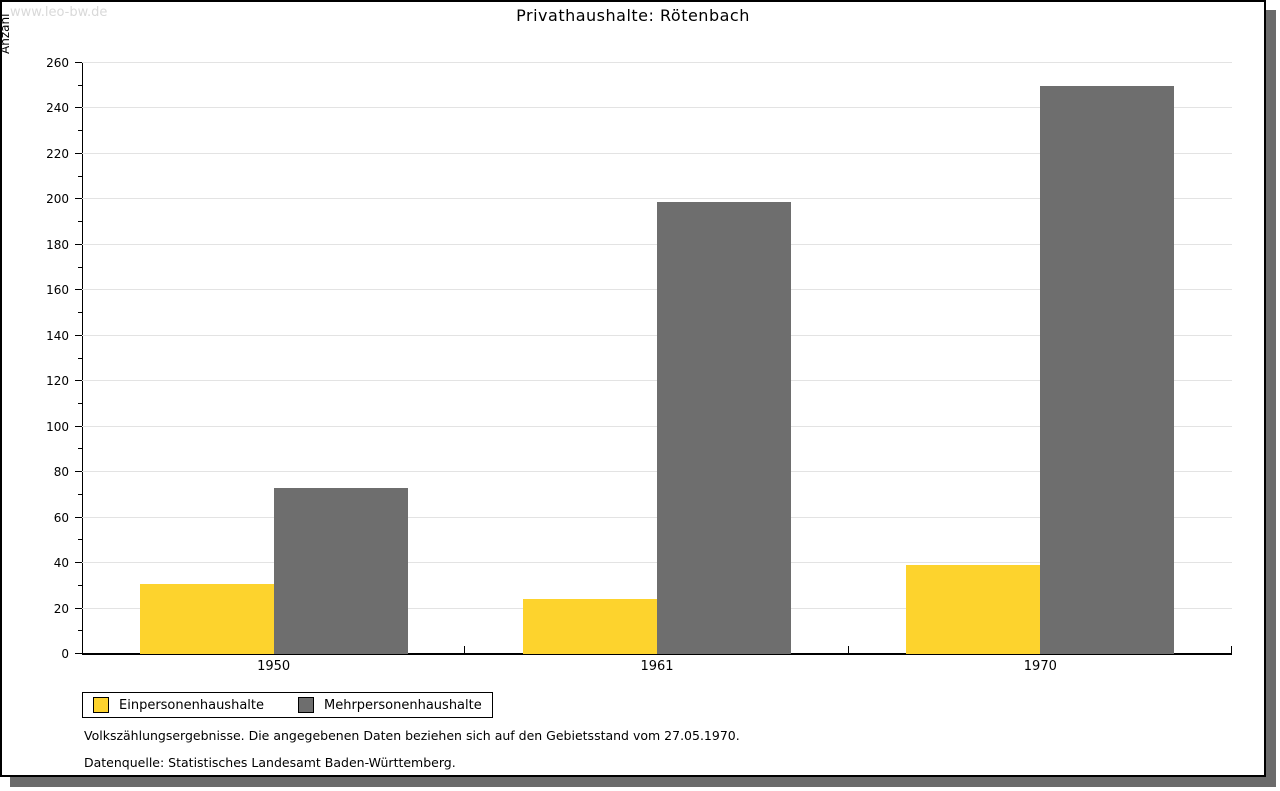 Image resolution: width=1280 pixels, height=791 pixels. I want to click on y-tick-label: 40, so click(61, 563).